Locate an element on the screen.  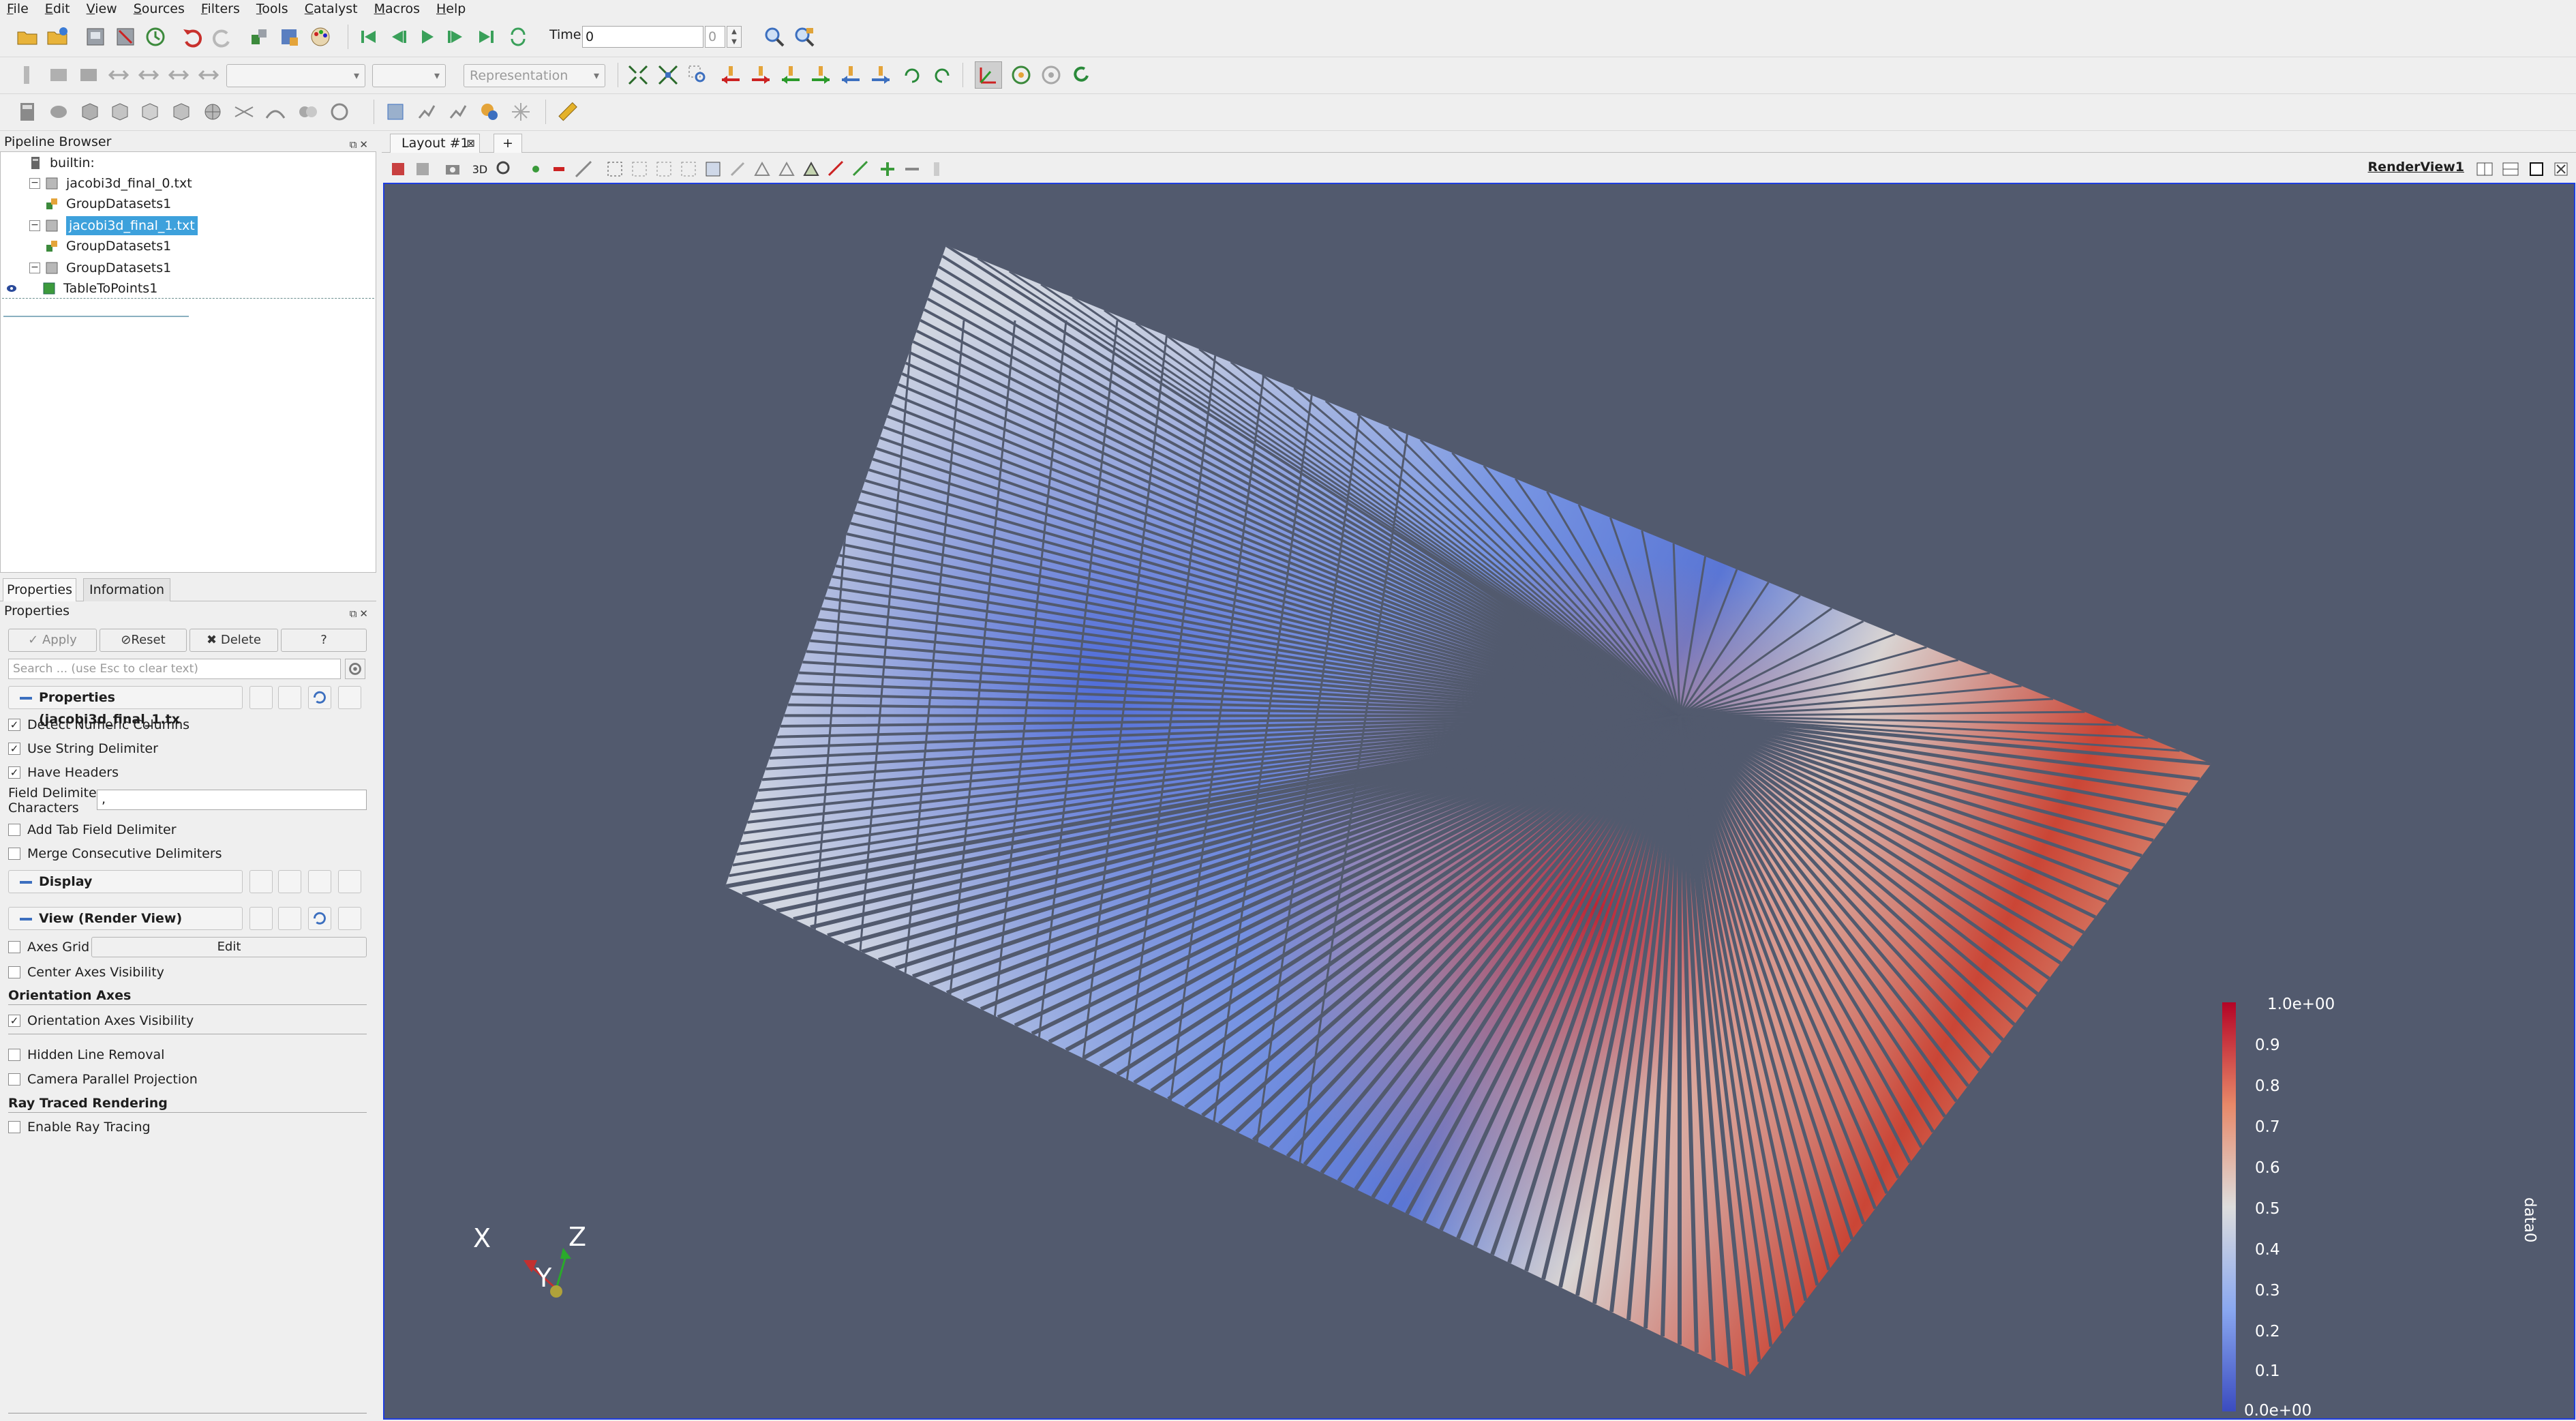
tab-properties: Properties is located at coordinates (39, 589).